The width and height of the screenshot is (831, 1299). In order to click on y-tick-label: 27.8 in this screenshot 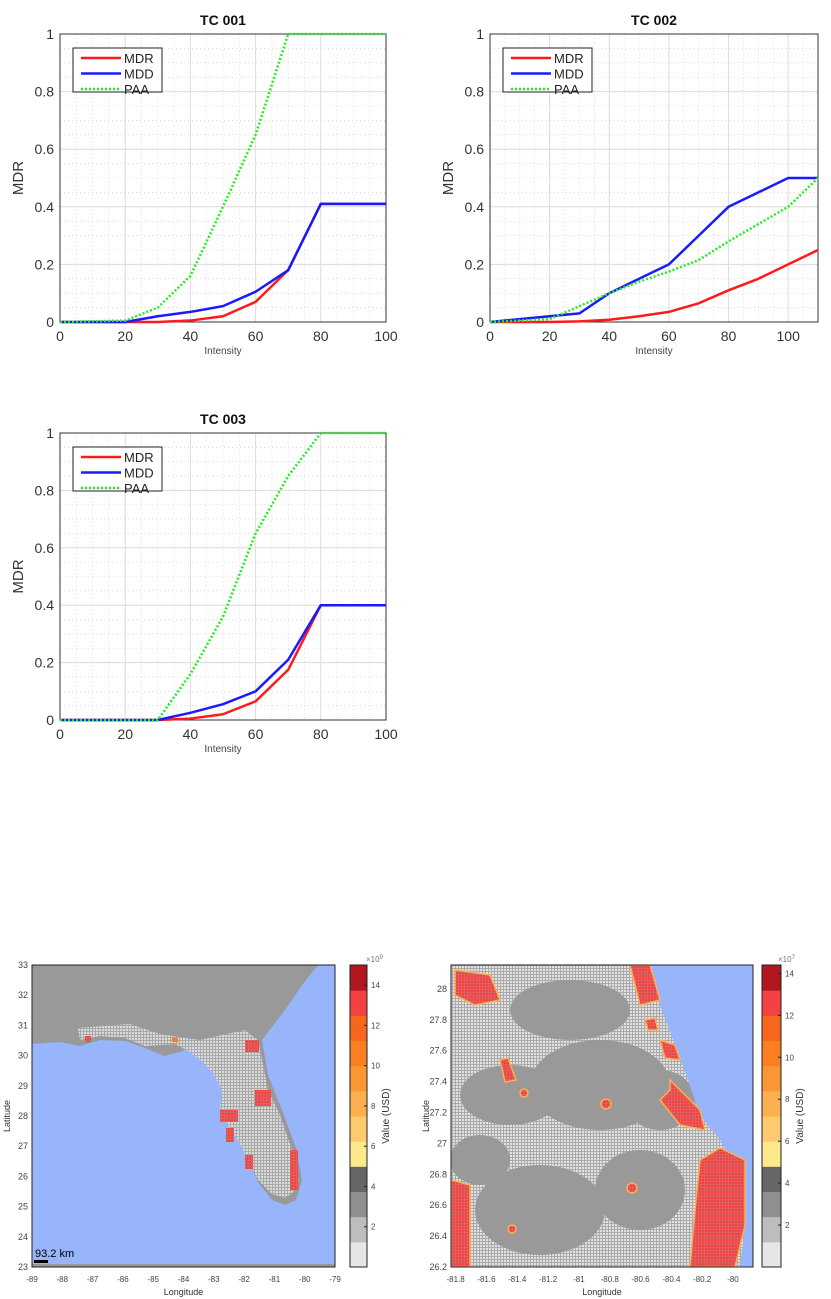, I will do `click(438, 1020)`.